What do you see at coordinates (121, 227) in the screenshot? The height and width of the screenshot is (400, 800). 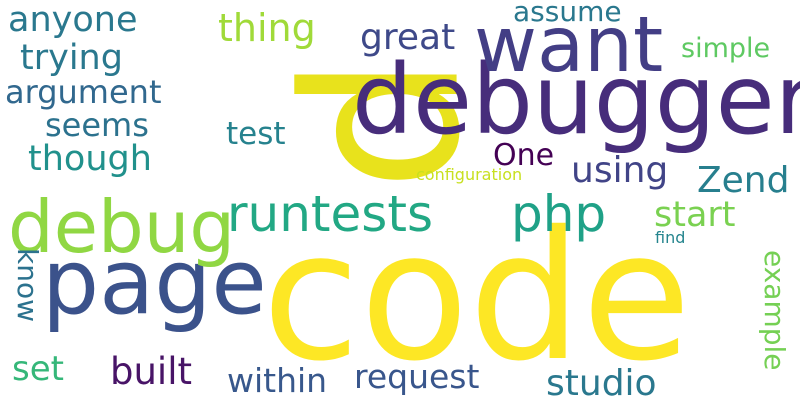 I see `word-debug: debug` at bounding box center [121, 227].